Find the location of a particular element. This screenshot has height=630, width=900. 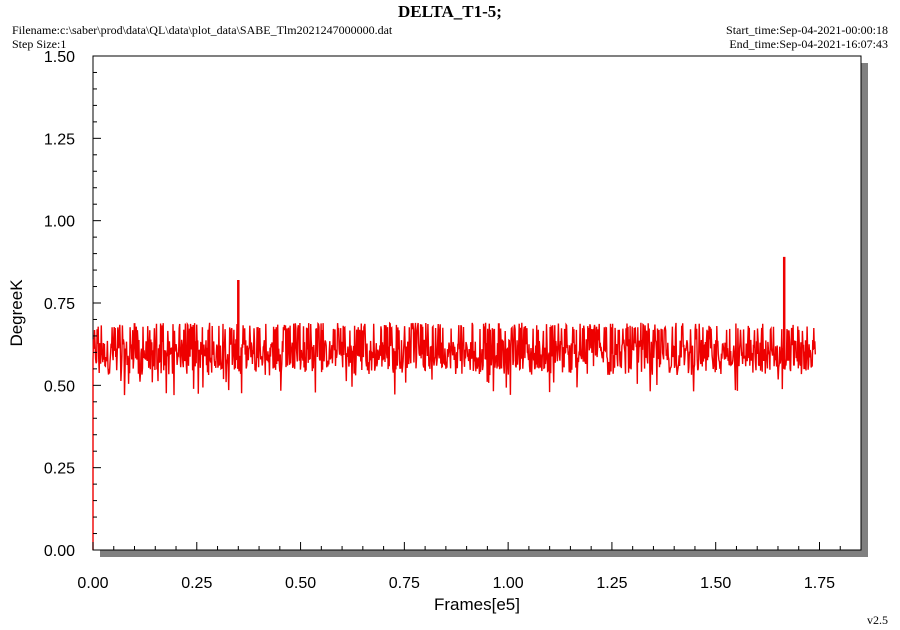

step-size-text: Step Size:1 is located at coordinates (39, 44).